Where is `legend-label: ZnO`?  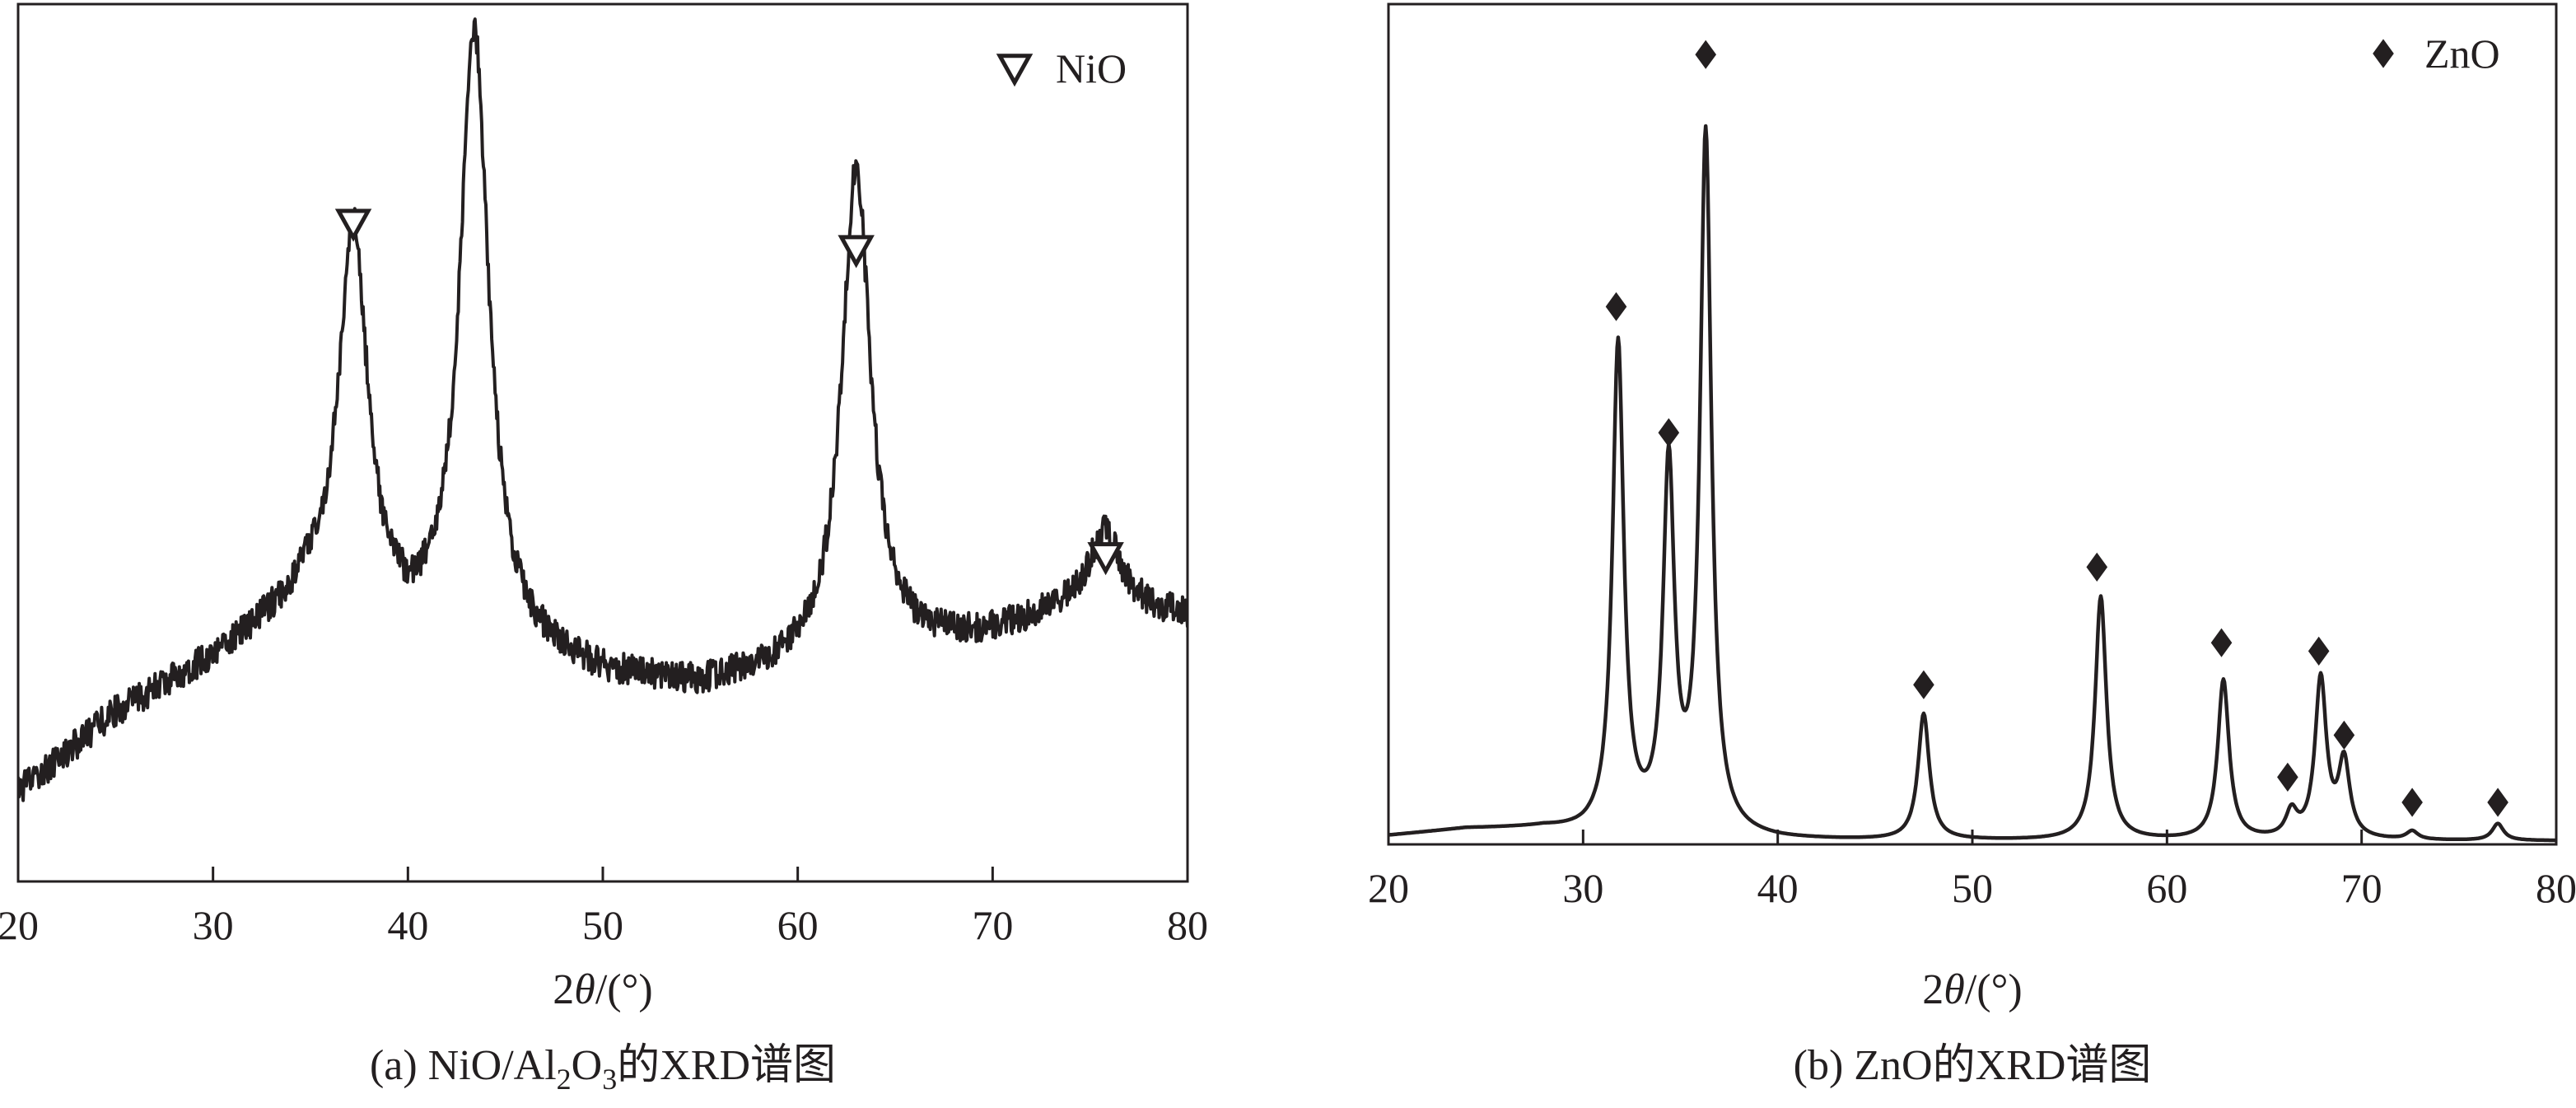 legend-label: ZnO is located at coordinates (2462, 54).